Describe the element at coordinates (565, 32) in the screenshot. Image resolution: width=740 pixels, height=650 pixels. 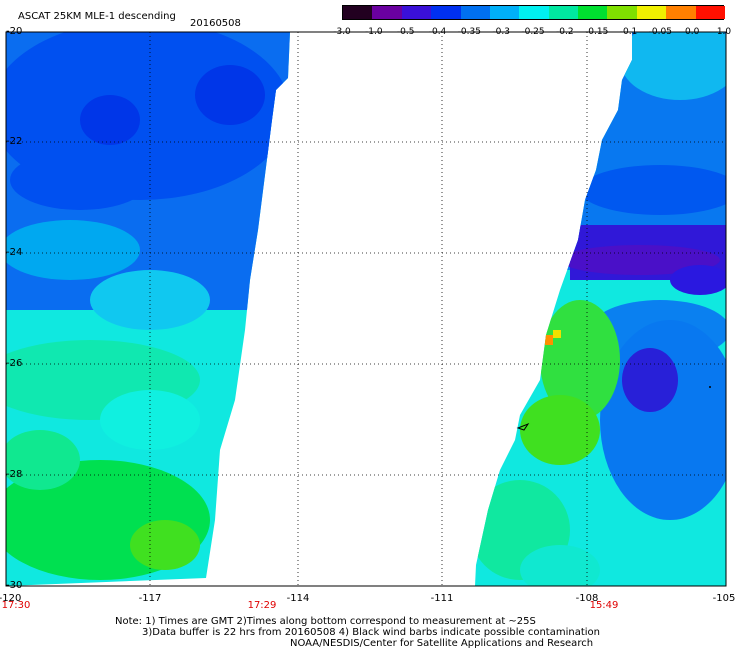
I see `colorbar-label: -0.2` at that location.